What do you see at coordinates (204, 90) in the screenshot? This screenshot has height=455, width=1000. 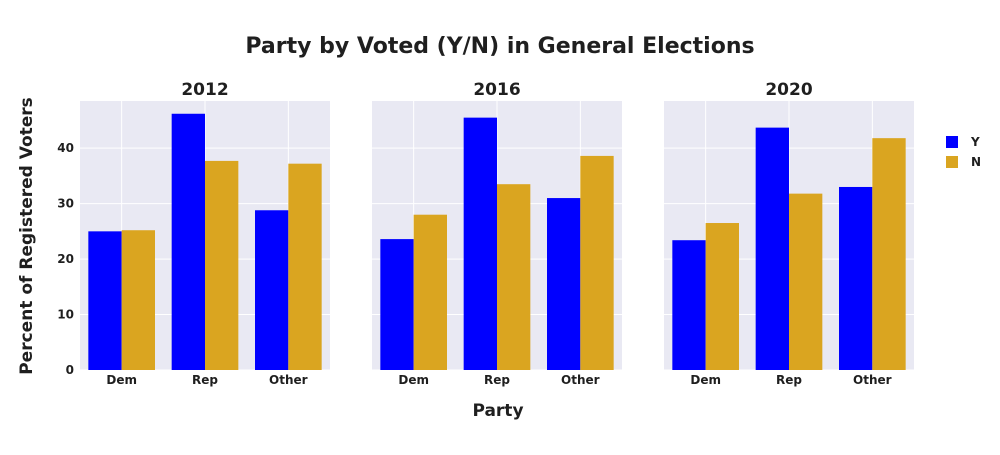 I see `panel-title: 2012` at bounding box center [204, 90].